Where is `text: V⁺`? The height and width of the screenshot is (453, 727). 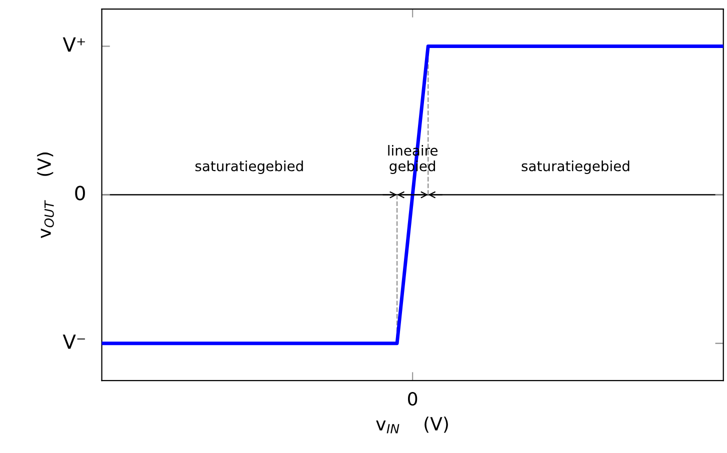 text: V⁺ is located at coordinates (73, 44).